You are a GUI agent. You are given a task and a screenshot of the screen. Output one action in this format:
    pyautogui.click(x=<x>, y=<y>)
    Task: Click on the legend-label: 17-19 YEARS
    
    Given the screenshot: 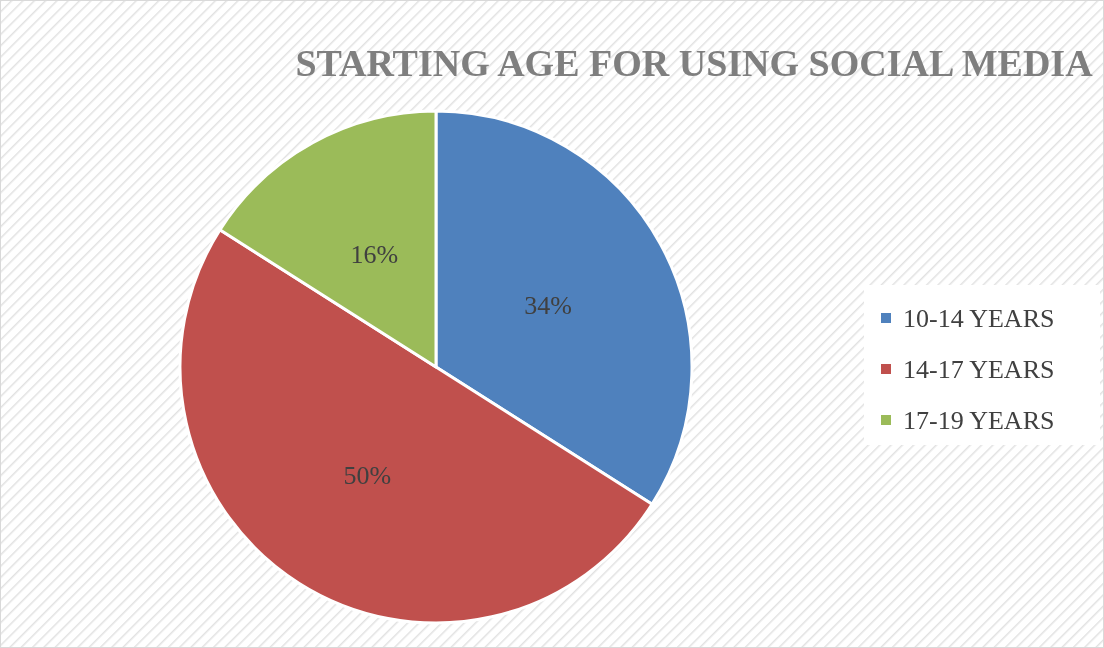 What is the action you would take?
    pyautogui.click(x=979, y=420)
    